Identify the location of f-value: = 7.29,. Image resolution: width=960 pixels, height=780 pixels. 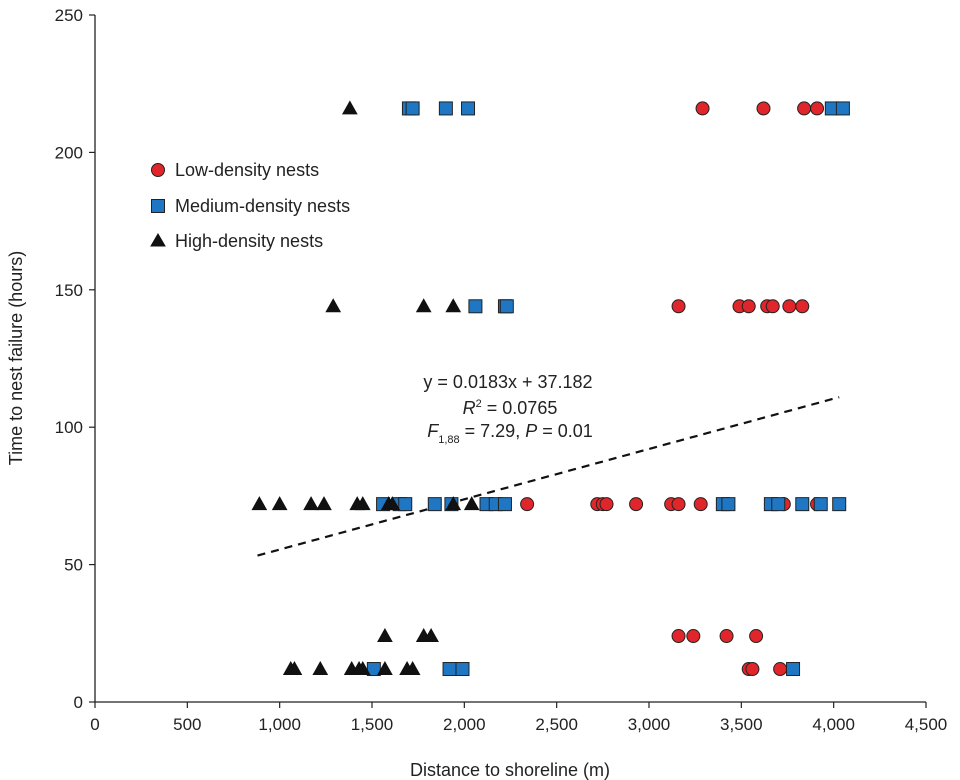
(493, 431).